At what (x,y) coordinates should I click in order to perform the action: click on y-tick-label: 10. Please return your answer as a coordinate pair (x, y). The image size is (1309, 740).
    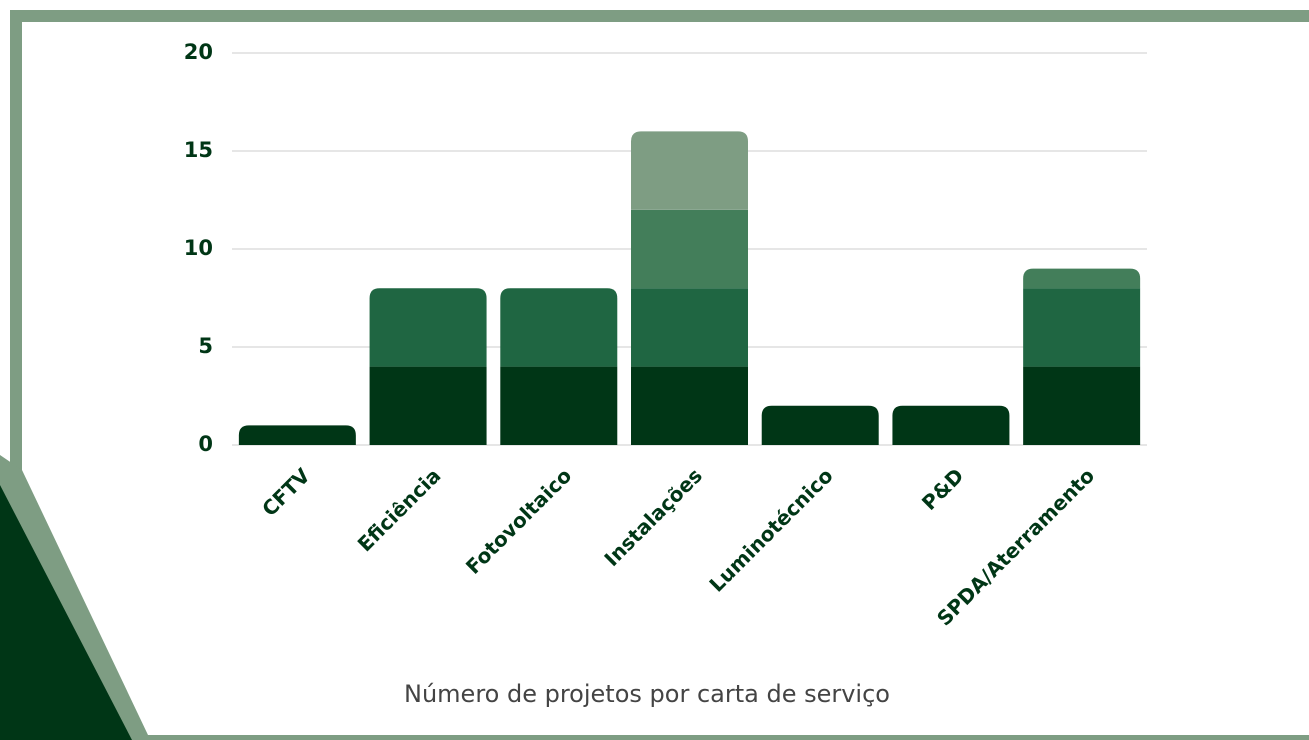
    Looking at the image, I should click on (198, 248).